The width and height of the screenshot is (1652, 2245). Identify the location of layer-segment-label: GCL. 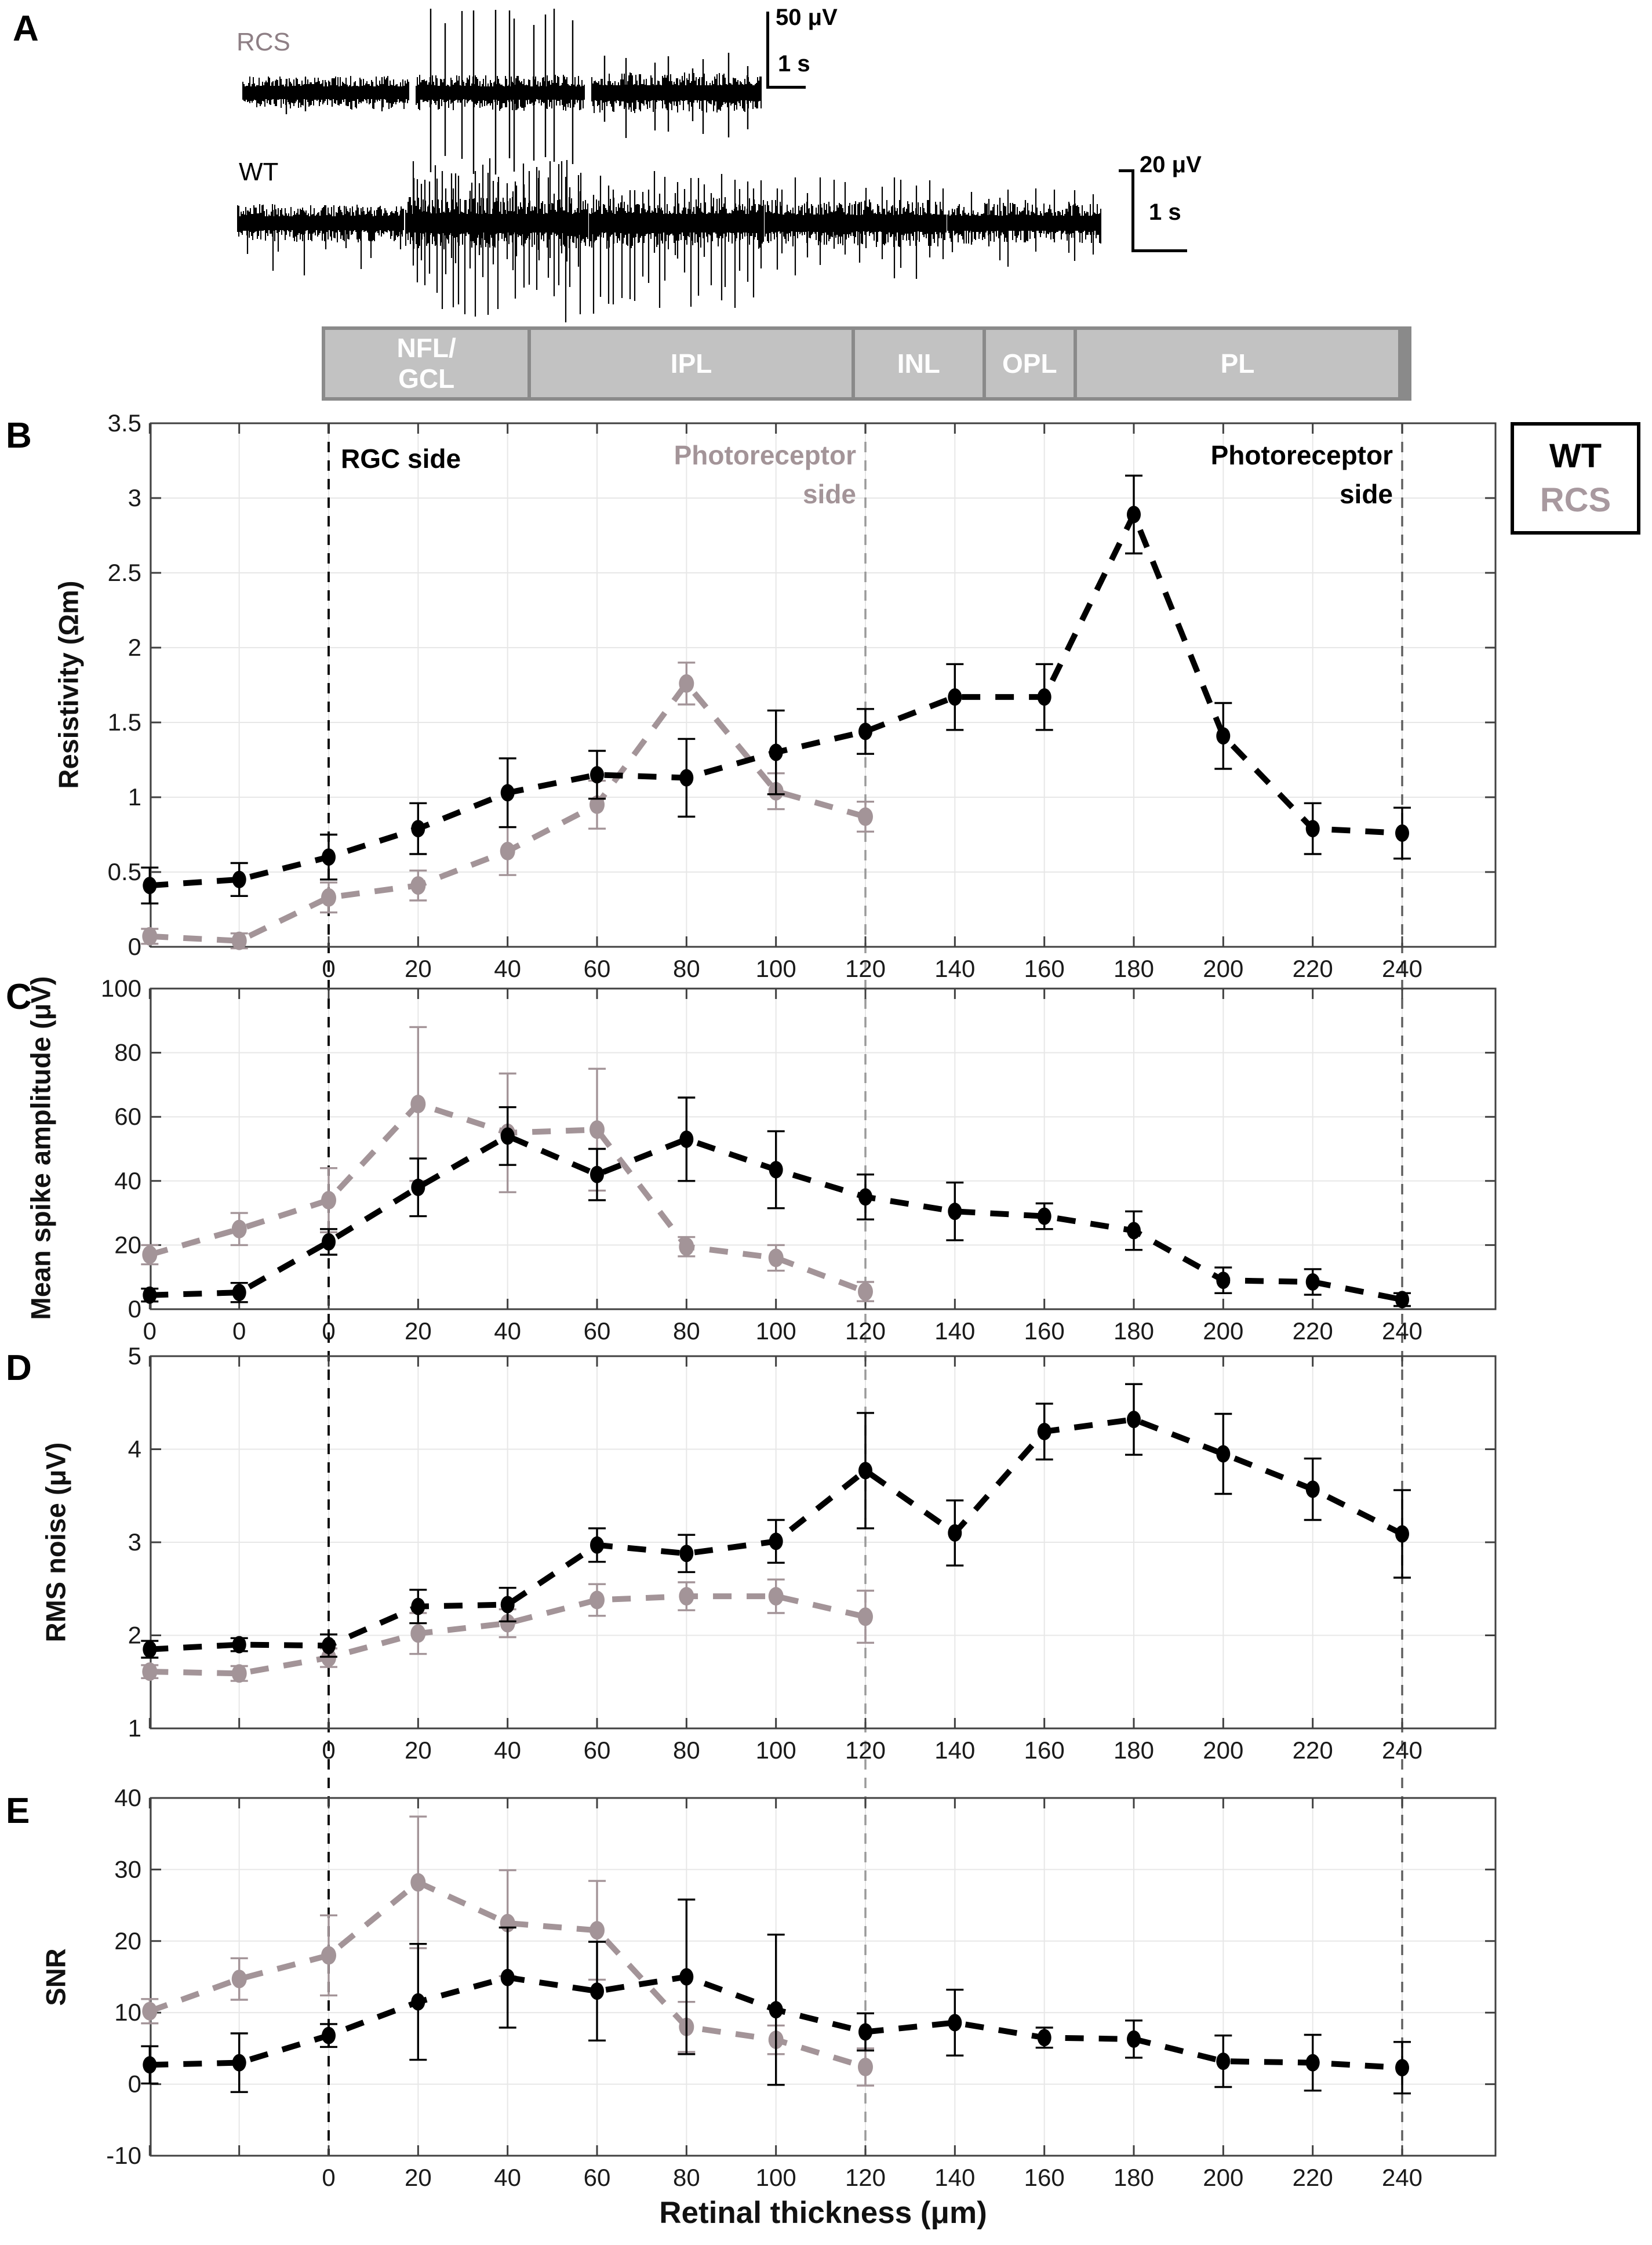
(426, 379).